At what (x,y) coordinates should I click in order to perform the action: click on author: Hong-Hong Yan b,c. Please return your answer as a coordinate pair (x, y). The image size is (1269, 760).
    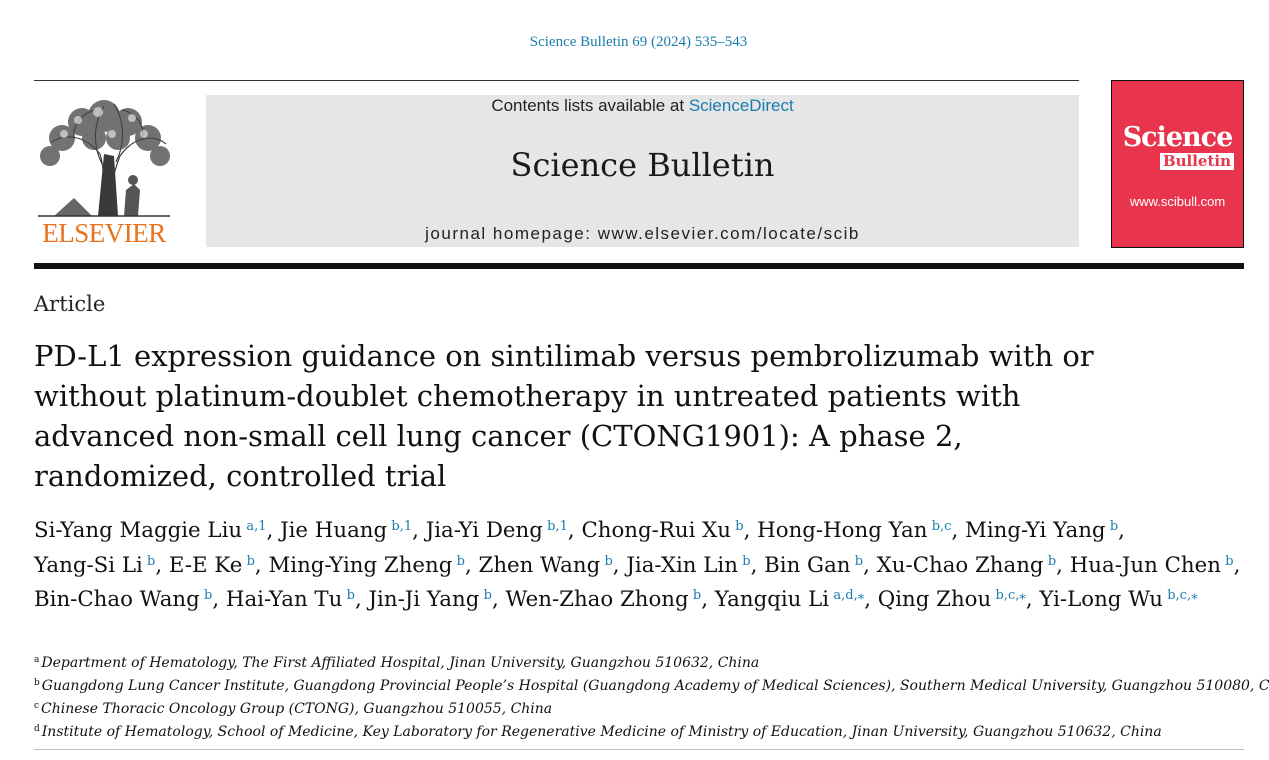
    Looking at the image, I should click on (854, 530).